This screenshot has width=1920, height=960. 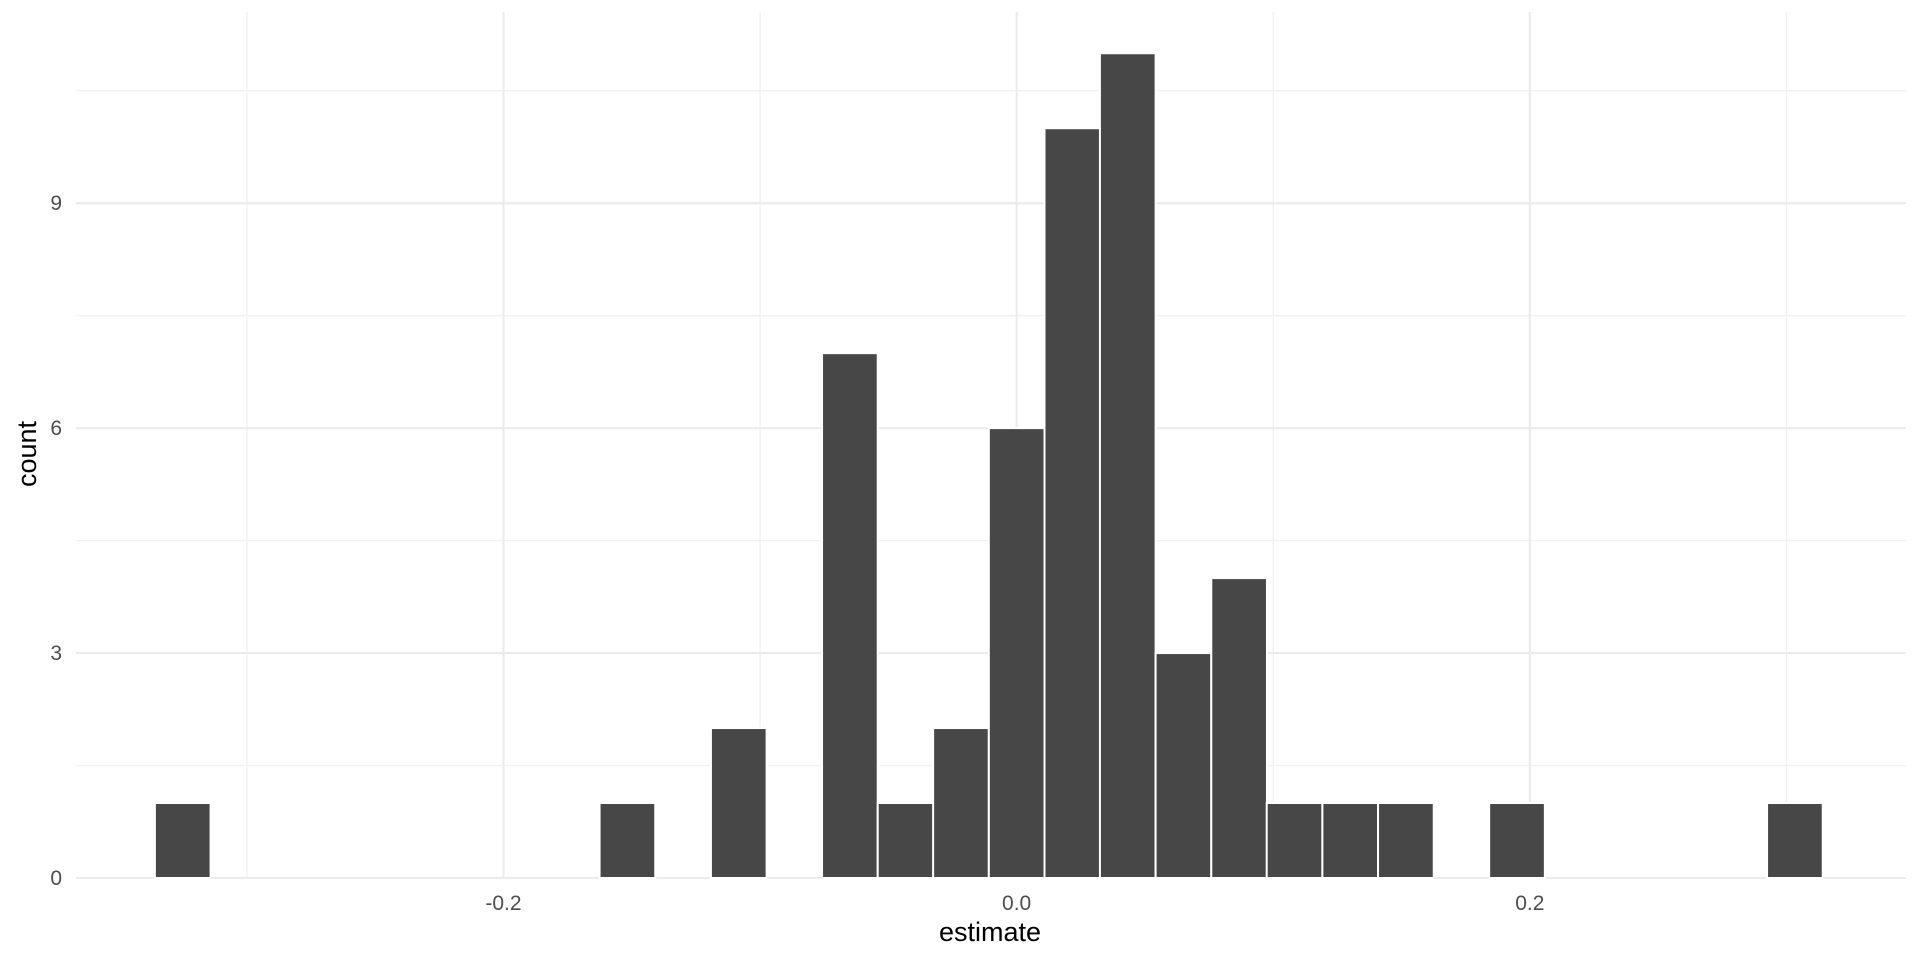 I want to click on x-tick-label: 0.0, so click(x=1016, y=903).